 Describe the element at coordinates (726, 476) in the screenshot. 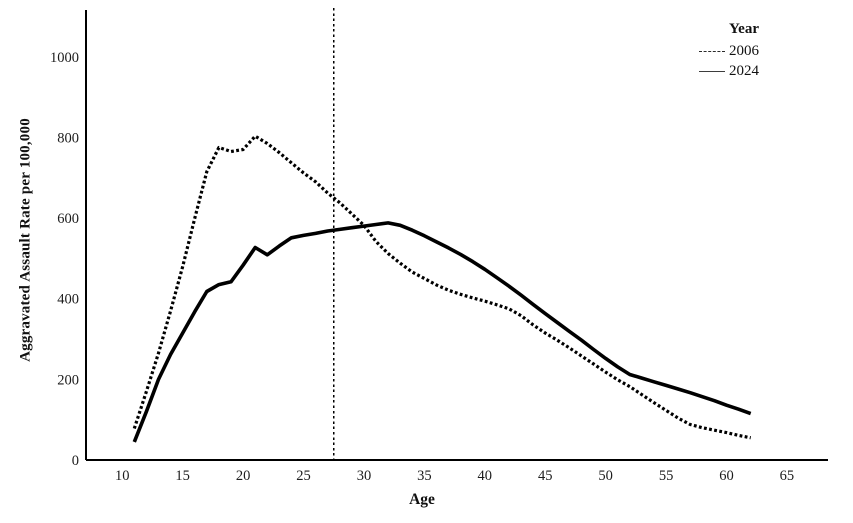

I see `x-tick-label: 60` at that location.